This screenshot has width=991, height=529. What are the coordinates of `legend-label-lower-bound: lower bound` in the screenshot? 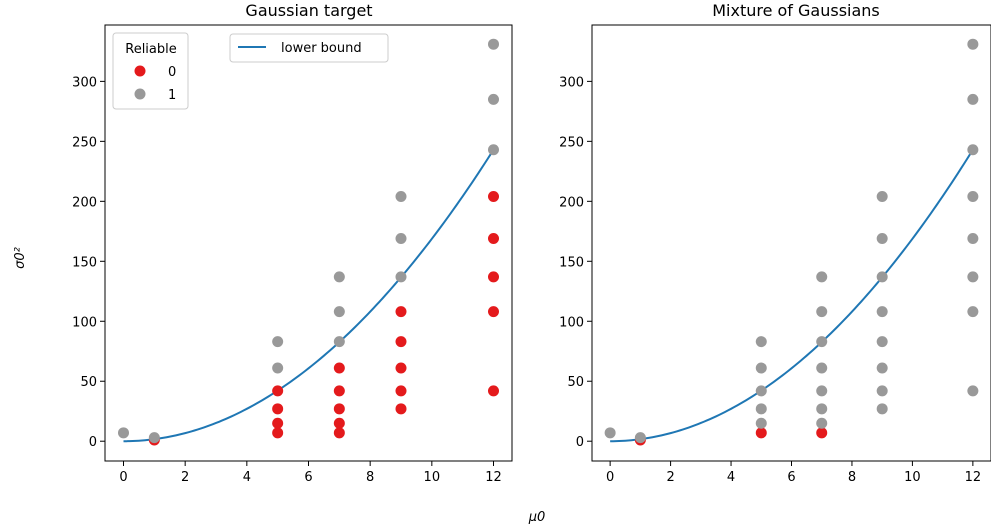 It's located at (321, 48).